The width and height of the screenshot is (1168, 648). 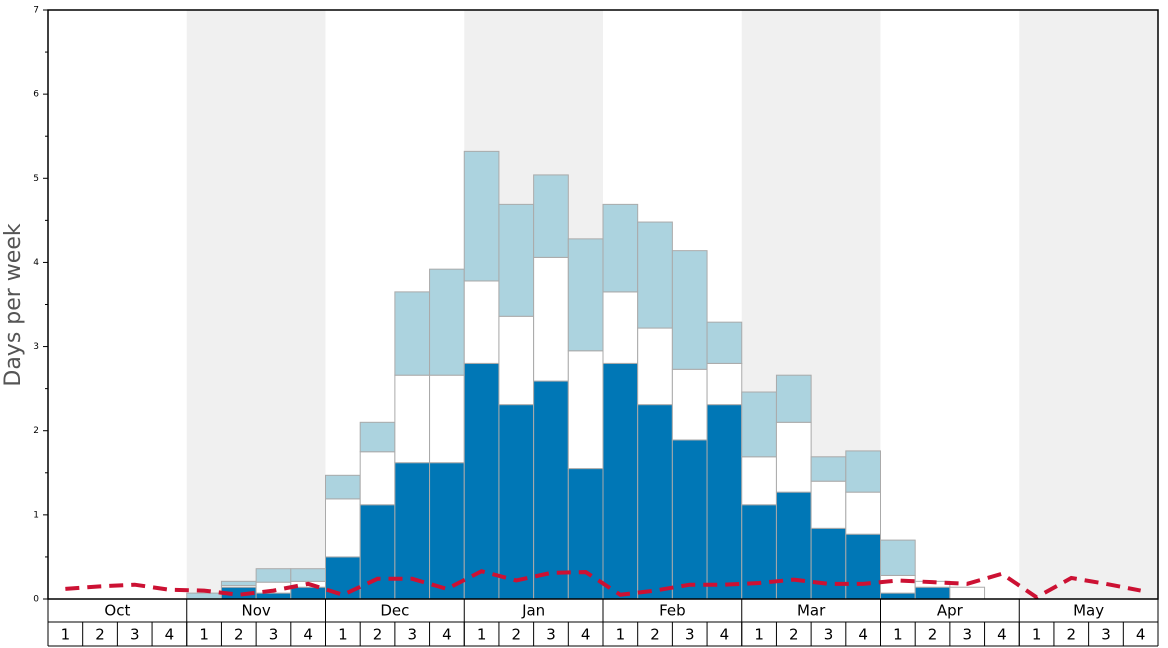 I want to click on trend-line, so click(x=603, y=584).